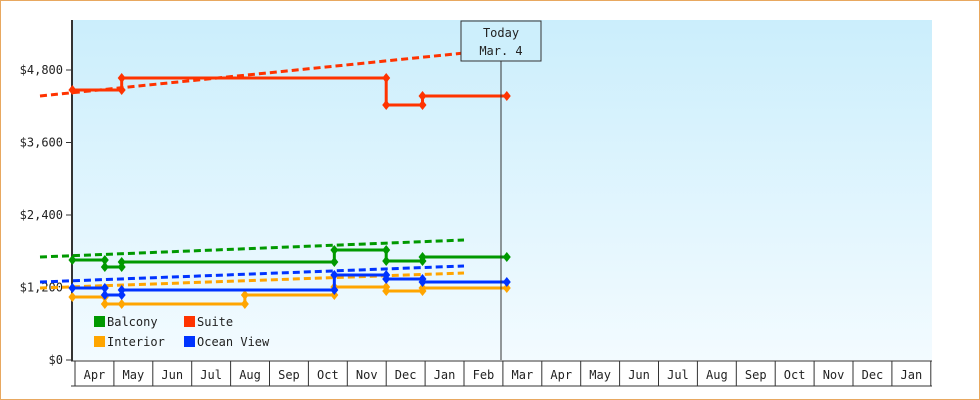 The height and width of the screenshot is (400, 980). What do you see at coordinates (182, 332) in the screenshot?
I see `legend: Balcony Suite Interior Ocean View` at bounding box center [182, 332].